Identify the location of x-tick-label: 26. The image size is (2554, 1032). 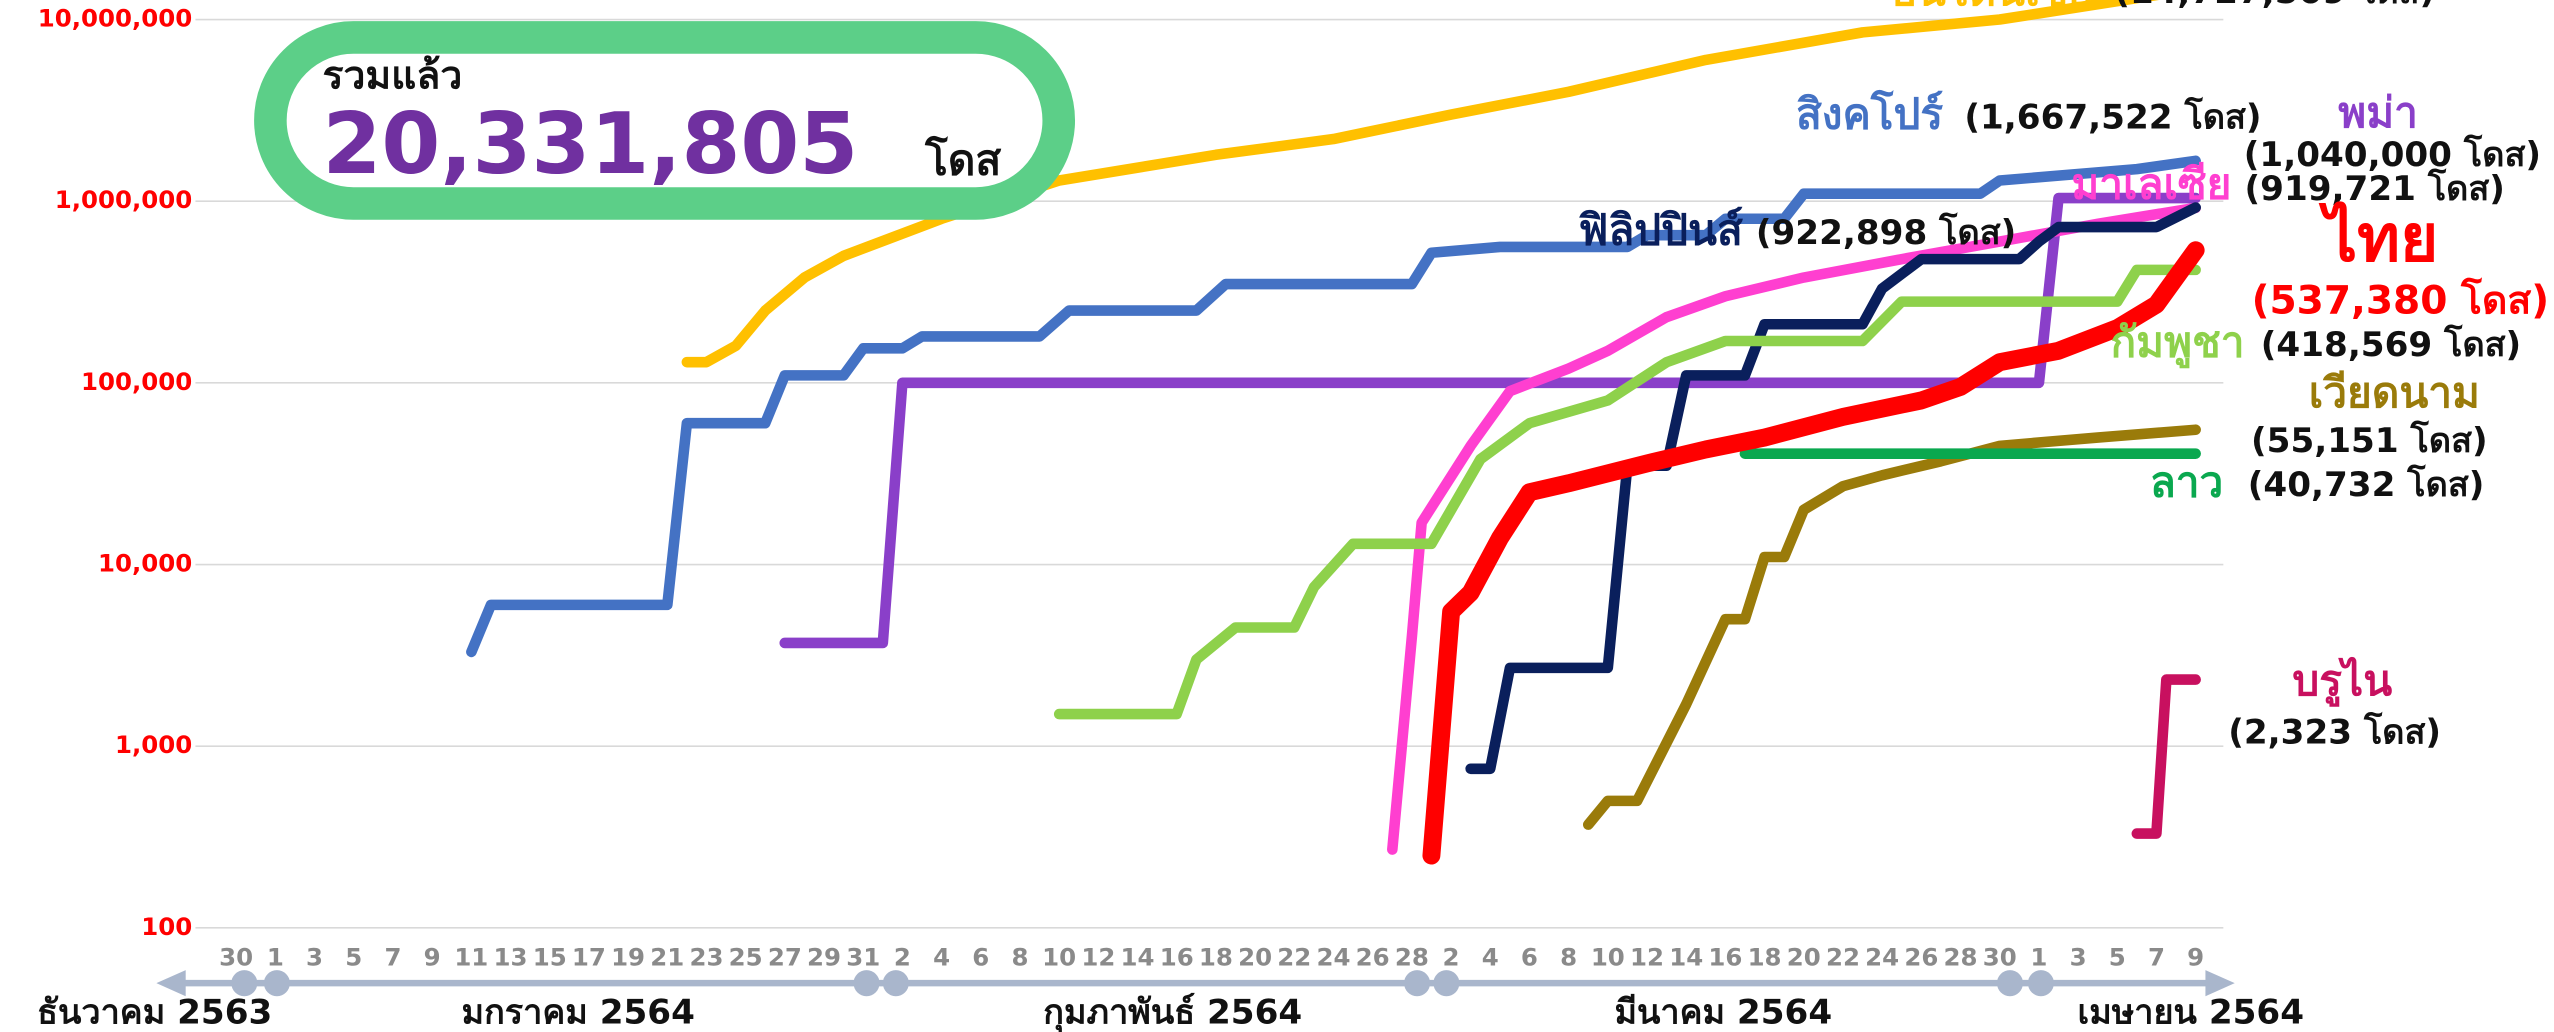
(1921, 957).